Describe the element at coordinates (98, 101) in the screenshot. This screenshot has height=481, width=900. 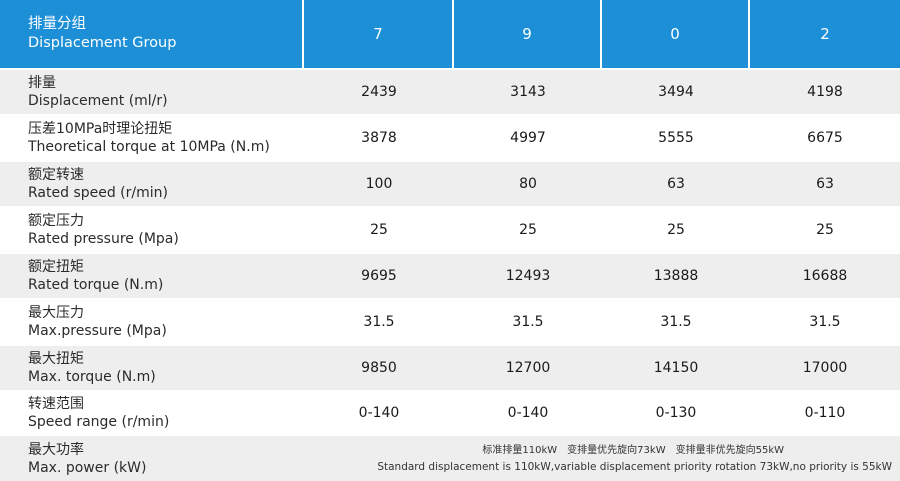
I see `row-label-en: Displacement (ml/r)` at that location.